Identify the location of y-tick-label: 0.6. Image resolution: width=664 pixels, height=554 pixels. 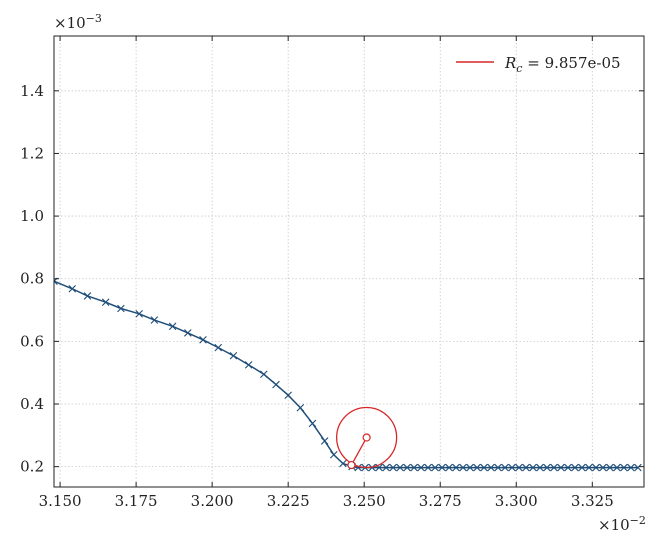
(32, 341).